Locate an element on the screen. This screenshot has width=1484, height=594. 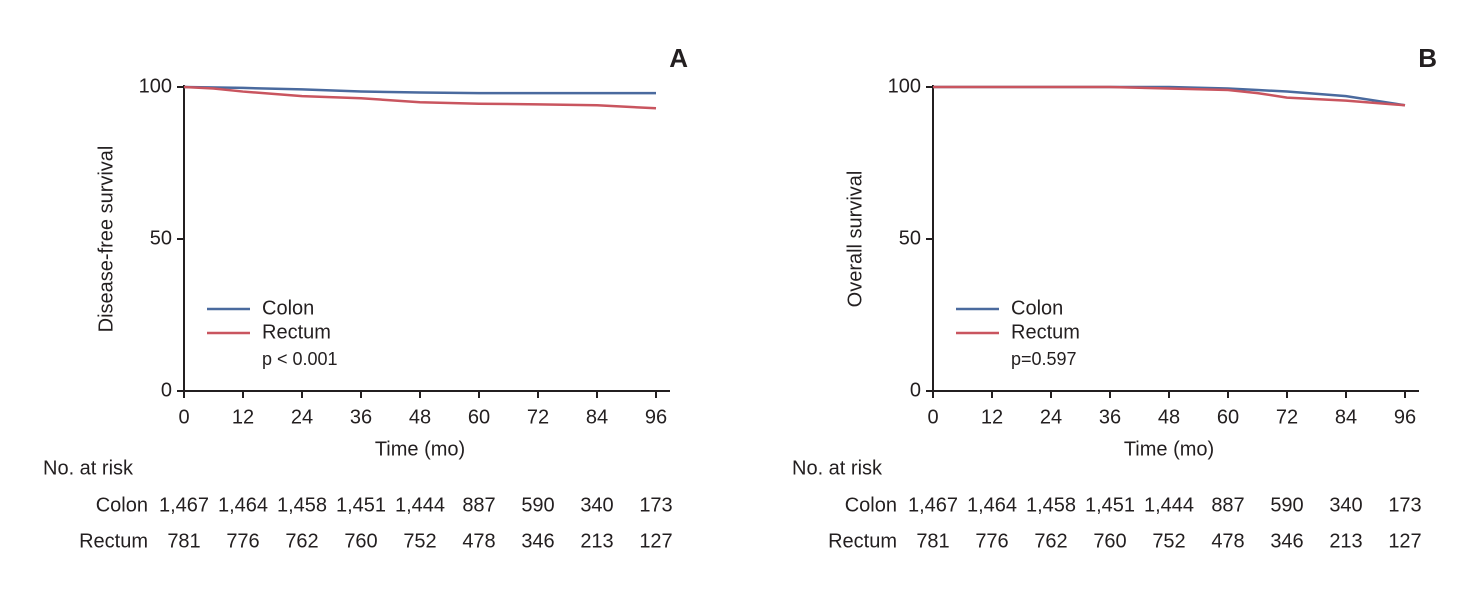
p-value: p < 0.001 is located at coordinates (300, 359).